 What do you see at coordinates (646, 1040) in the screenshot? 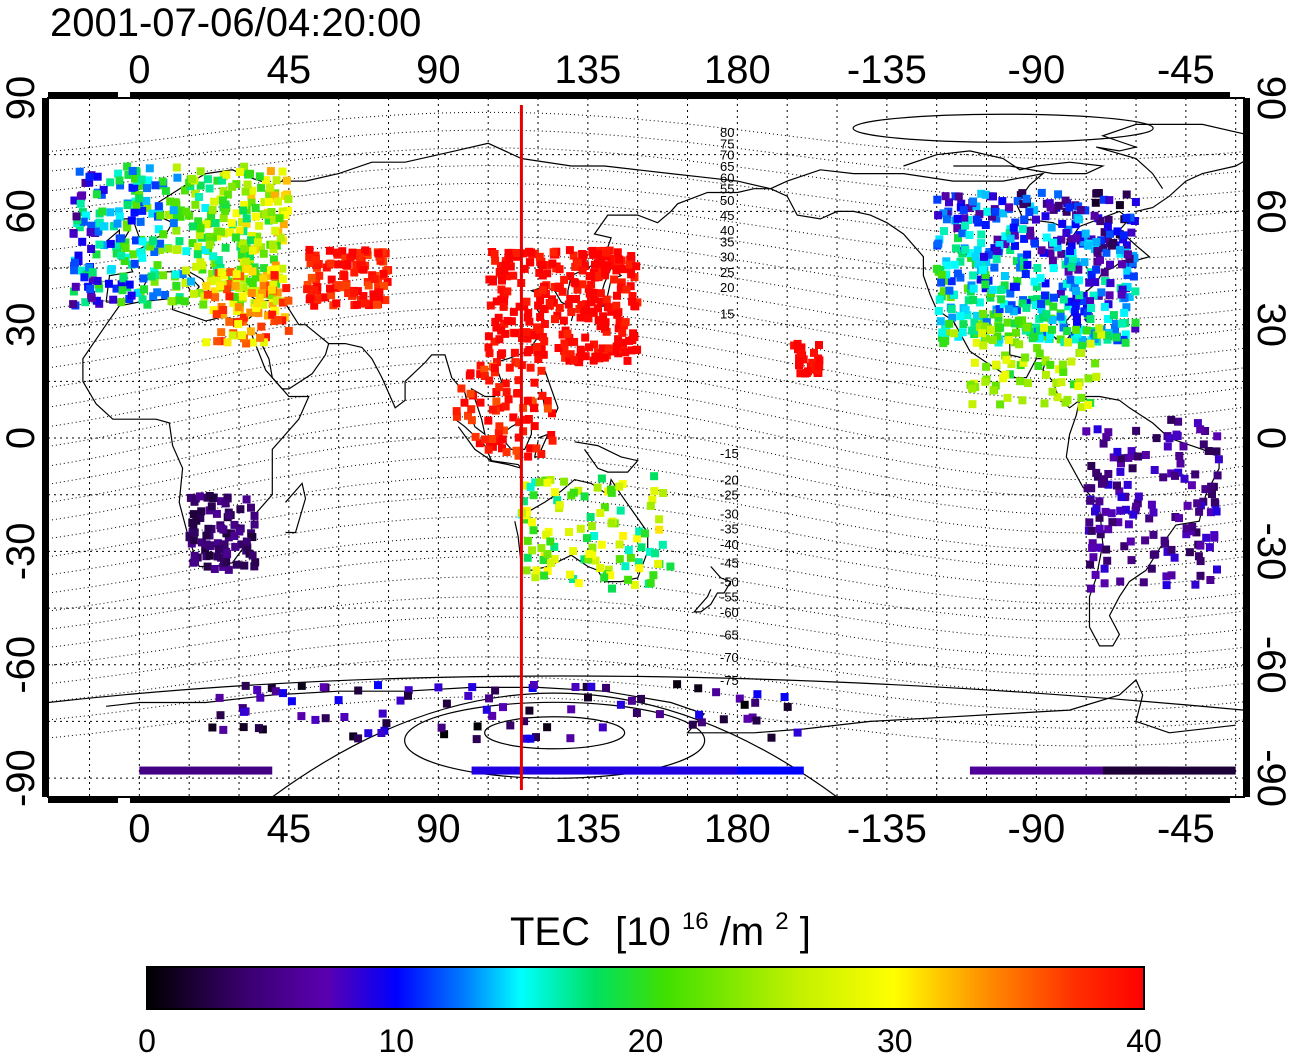
I see `colorbar-tick-label: 20` at bounding box center [646, 1040].